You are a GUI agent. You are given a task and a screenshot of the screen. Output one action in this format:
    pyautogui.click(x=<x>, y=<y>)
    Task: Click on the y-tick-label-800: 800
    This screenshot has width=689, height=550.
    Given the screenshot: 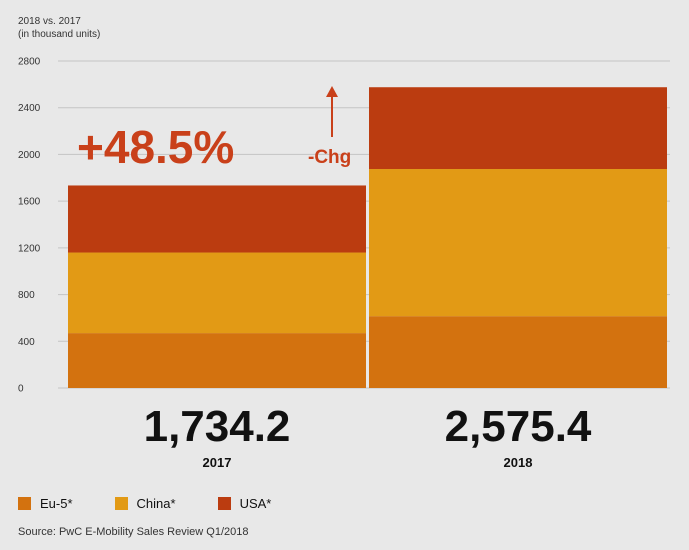 What is the action you would take?
    pyautogui.click(x=26, y=295)
    